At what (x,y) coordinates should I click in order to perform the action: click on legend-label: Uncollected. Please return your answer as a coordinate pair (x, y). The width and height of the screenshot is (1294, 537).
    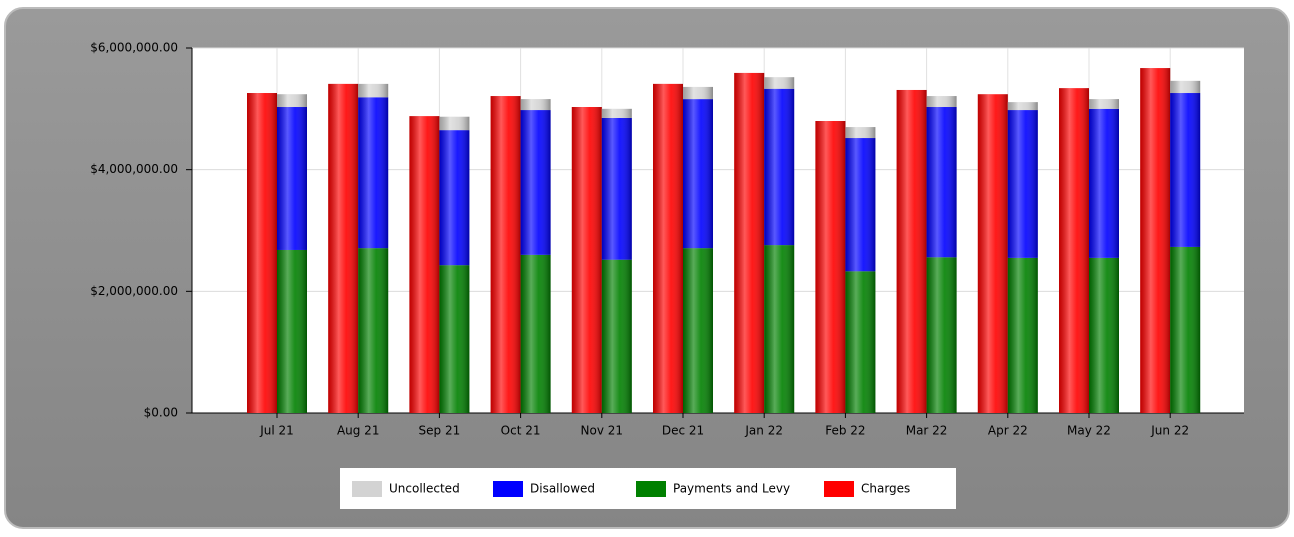
    Looking at the image, I should click on (424, 489).